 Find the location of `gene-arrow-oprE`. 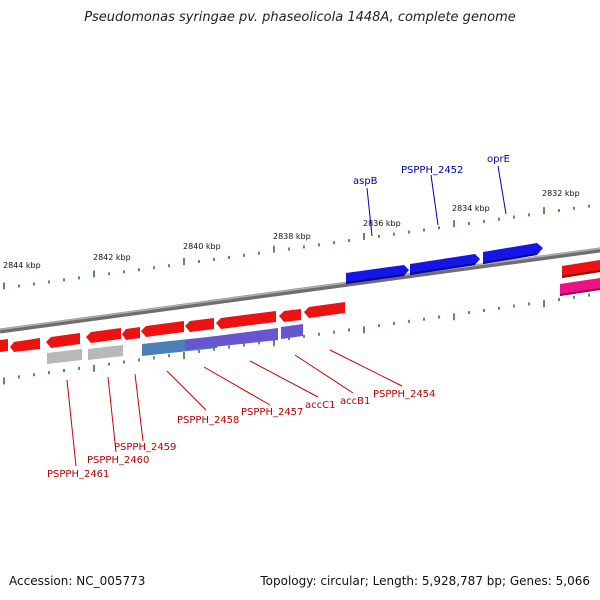

gene-arrow-oprE is located at coordinates (513, 253).